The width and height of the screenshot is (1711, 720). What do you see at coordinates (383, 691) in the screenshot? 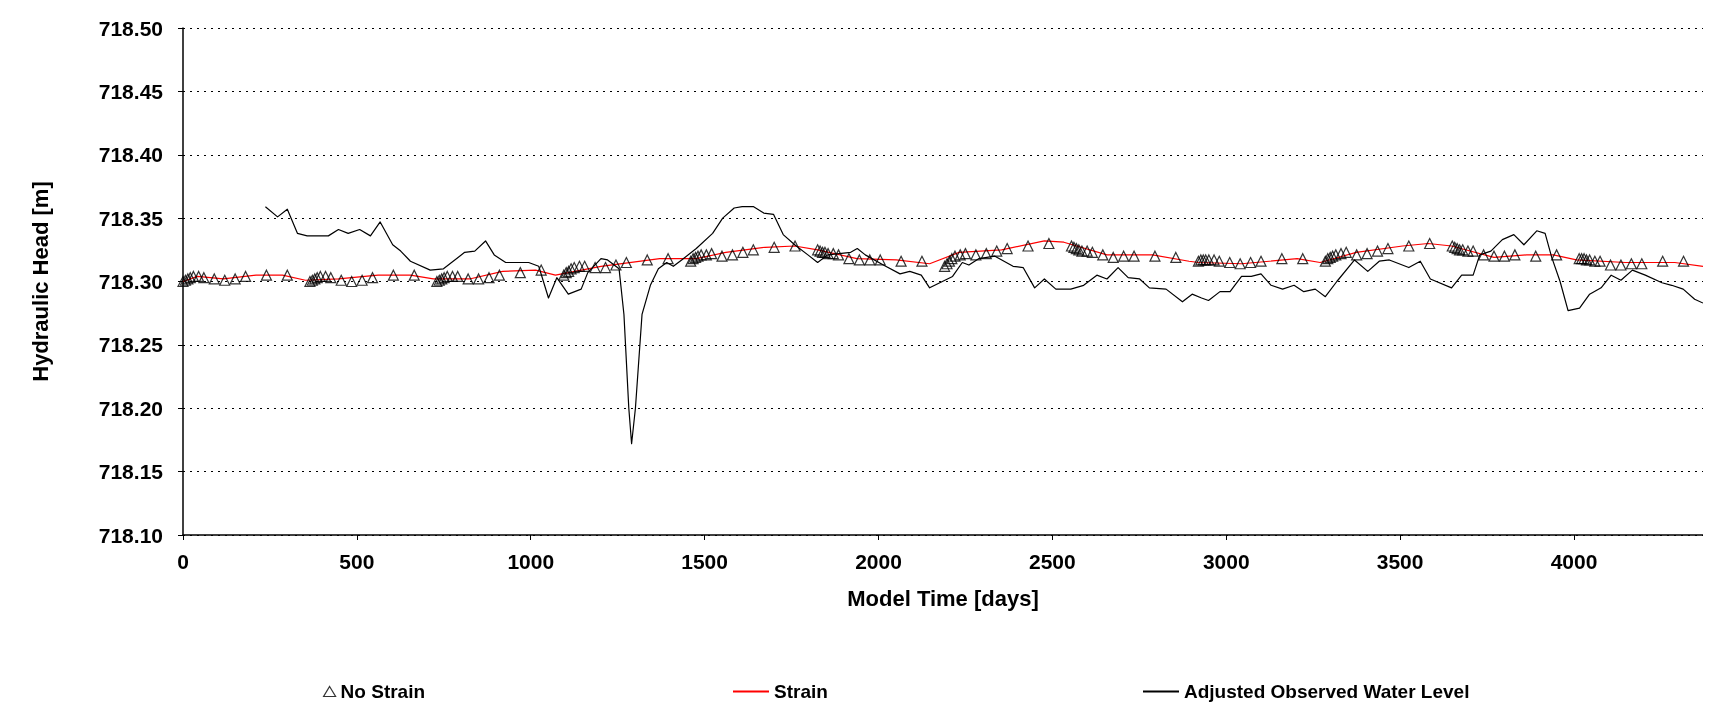
I see `legend-label: No Strain` at bounding box center [383, 691].